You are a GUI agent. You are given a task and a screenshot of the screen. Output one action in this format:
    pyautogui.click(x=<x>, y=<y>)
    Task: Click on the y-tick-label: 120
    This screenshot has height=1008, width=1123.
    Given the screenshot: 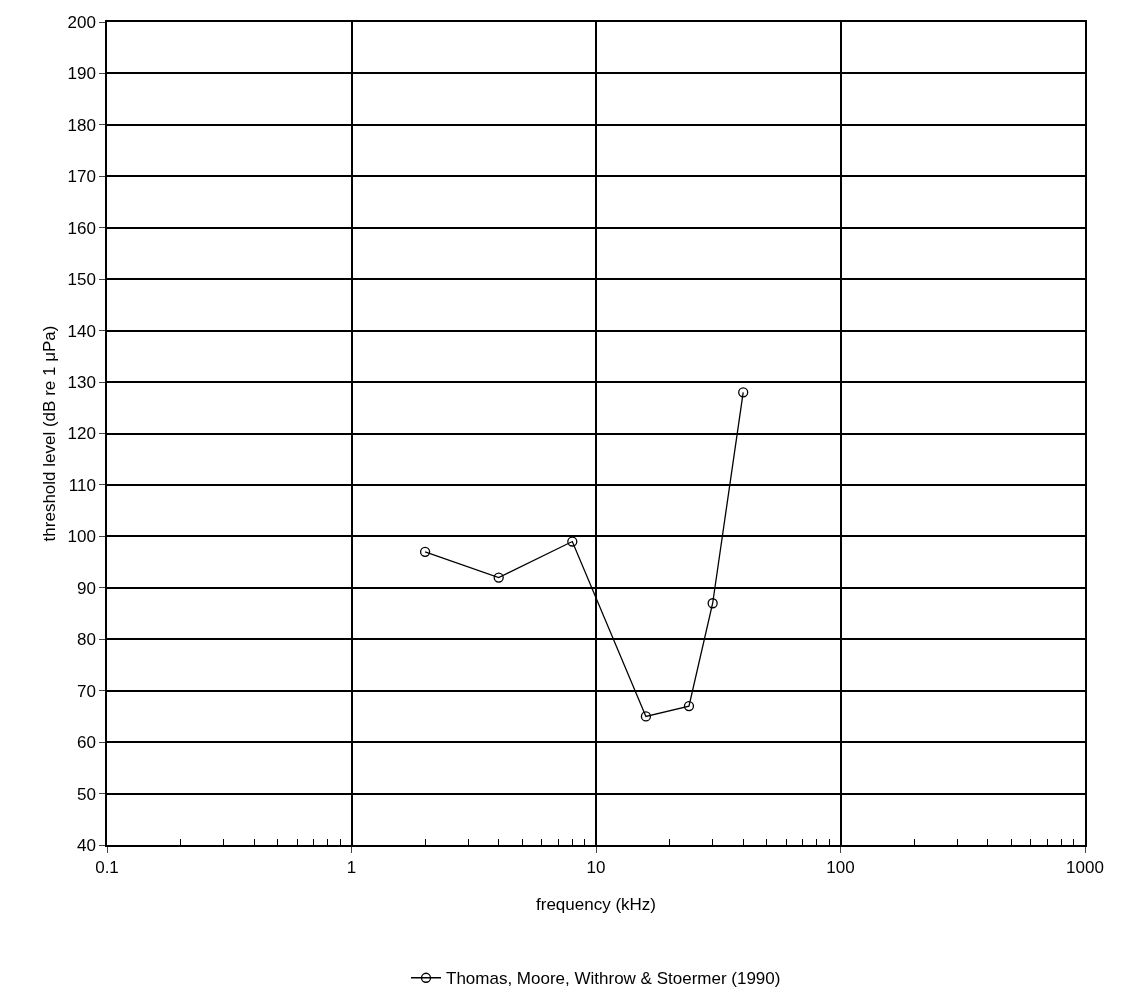 What is the action you would take?
    pyautogui.click(x=81, y=434)
    